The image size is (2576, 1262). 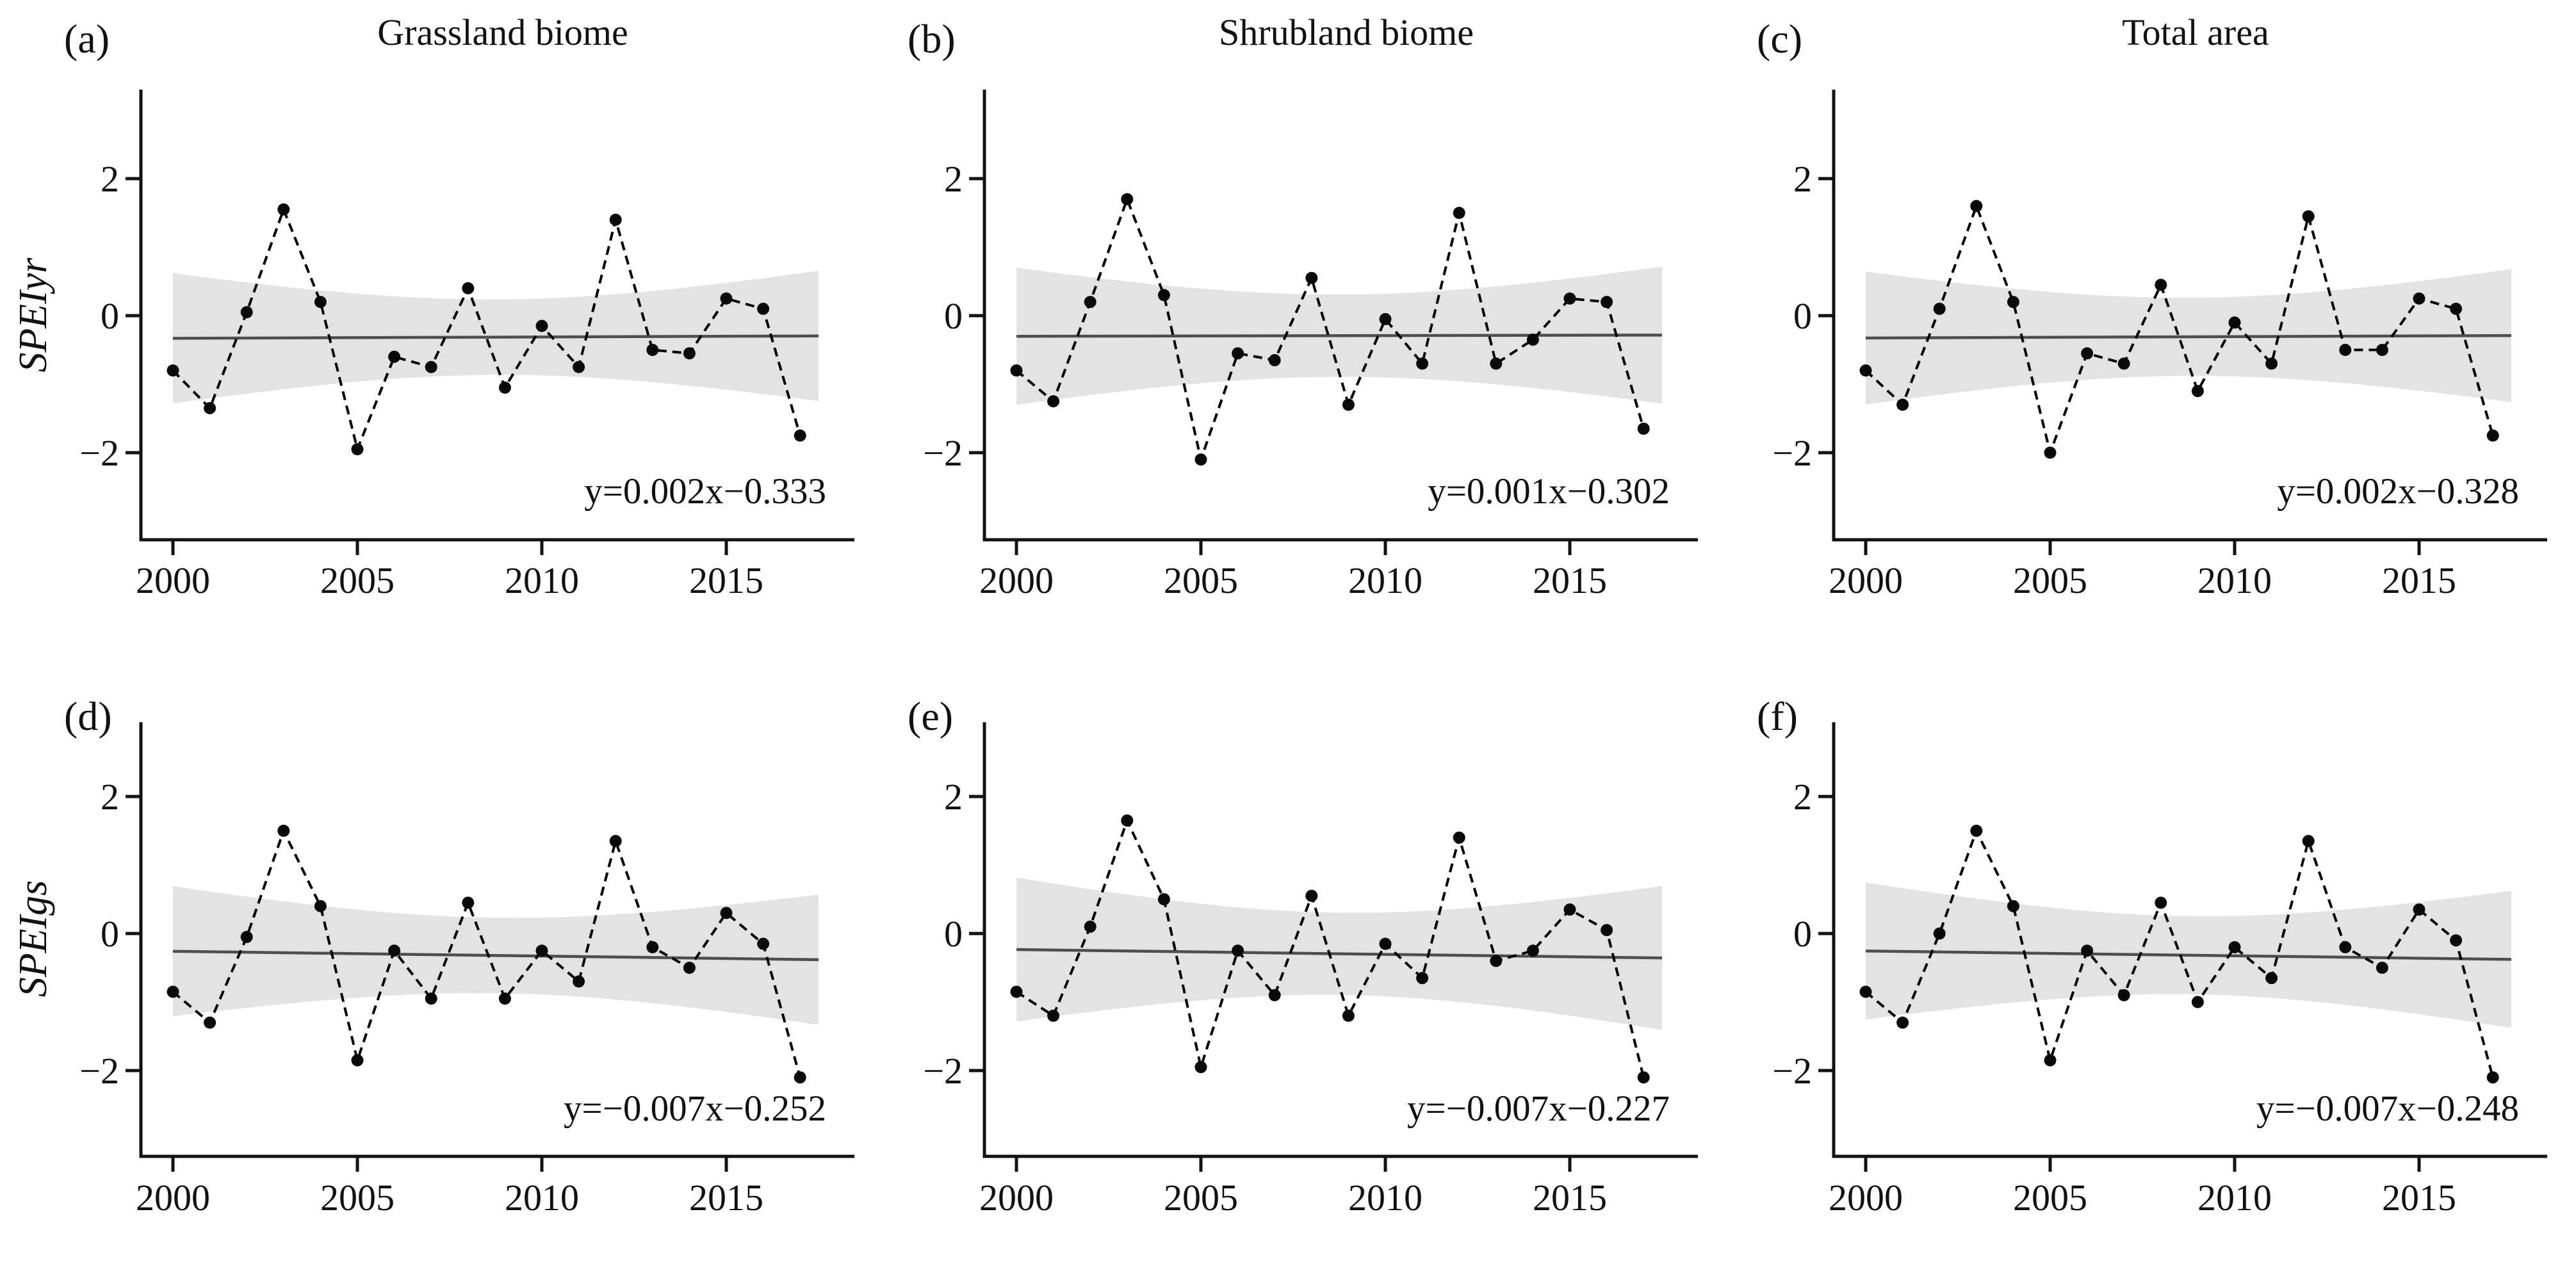 I want to click on y-axis-label: SPEIyr, so click(x=33, y=315).